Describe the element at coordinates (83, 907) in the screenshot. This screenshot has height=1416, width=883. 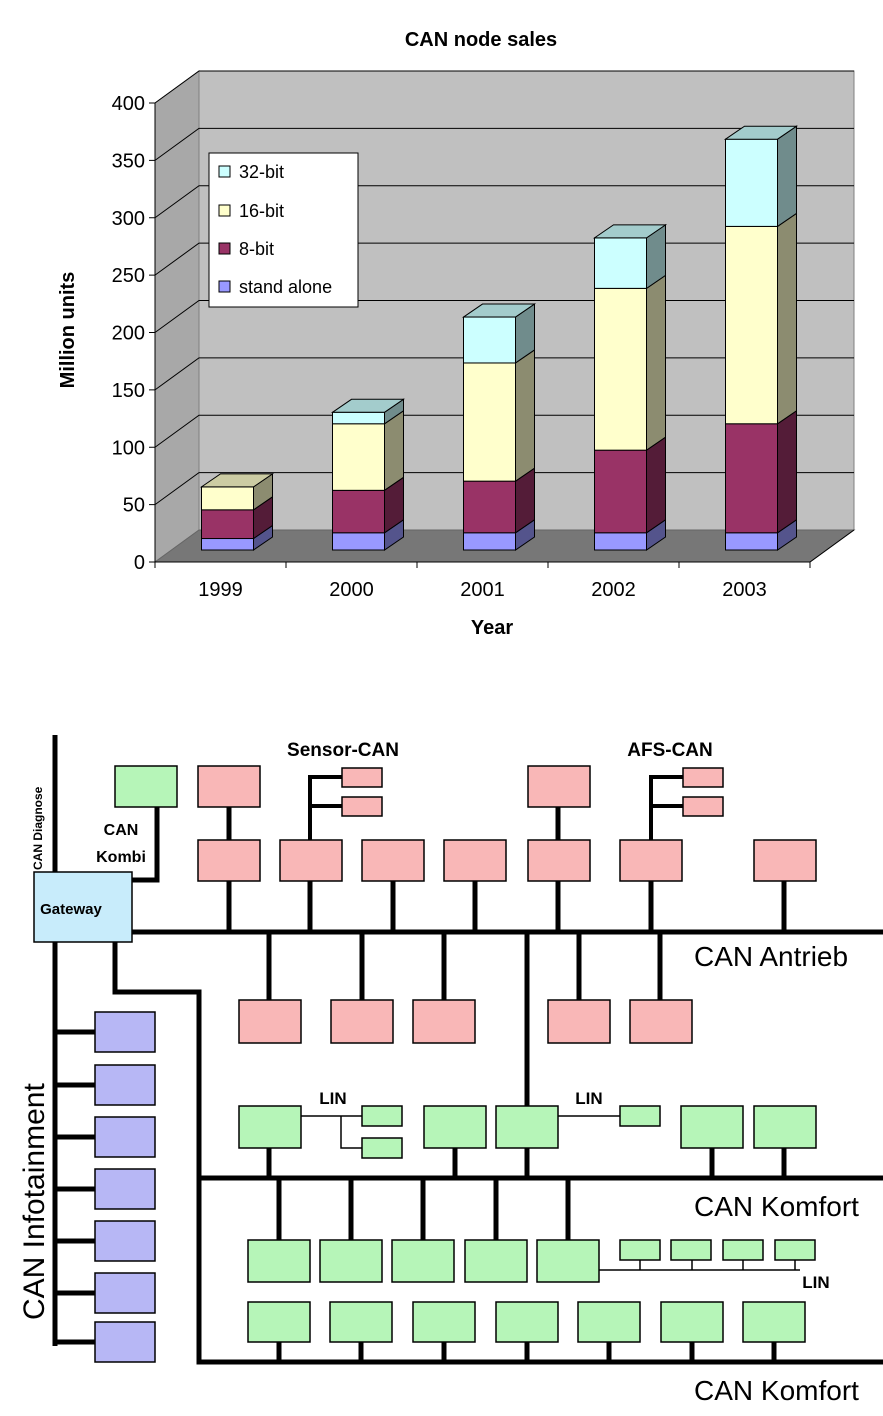
I see `gateway-box` at that location.